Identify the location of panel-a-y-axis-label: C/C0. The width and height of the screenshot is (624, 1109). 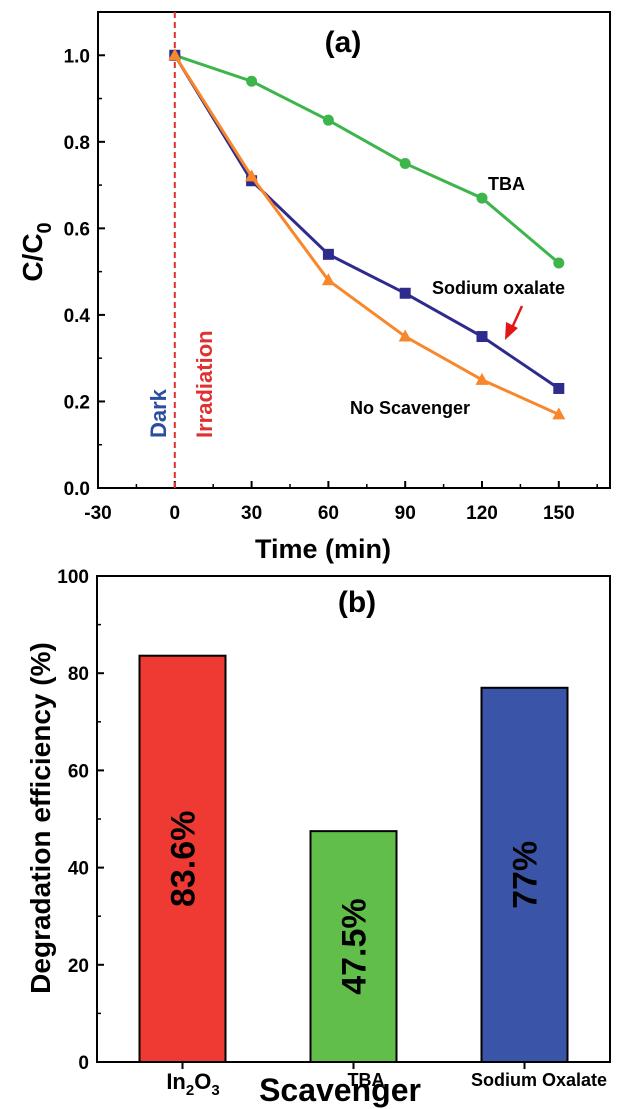
(36, 251).